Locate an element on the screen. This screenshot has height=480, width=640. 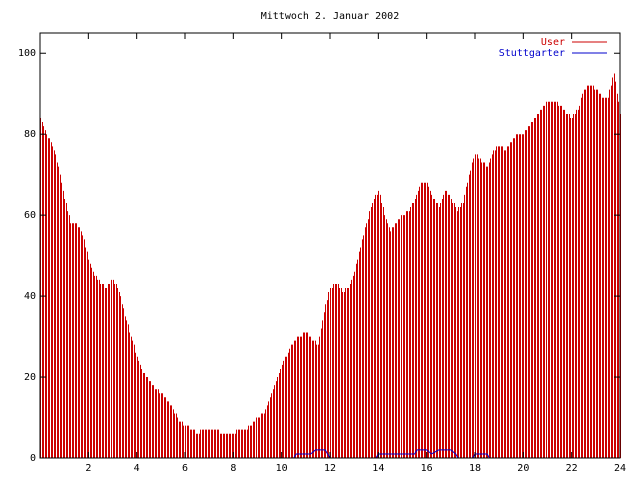
y-tick-label: 100 is located at coordinates (27, 53).